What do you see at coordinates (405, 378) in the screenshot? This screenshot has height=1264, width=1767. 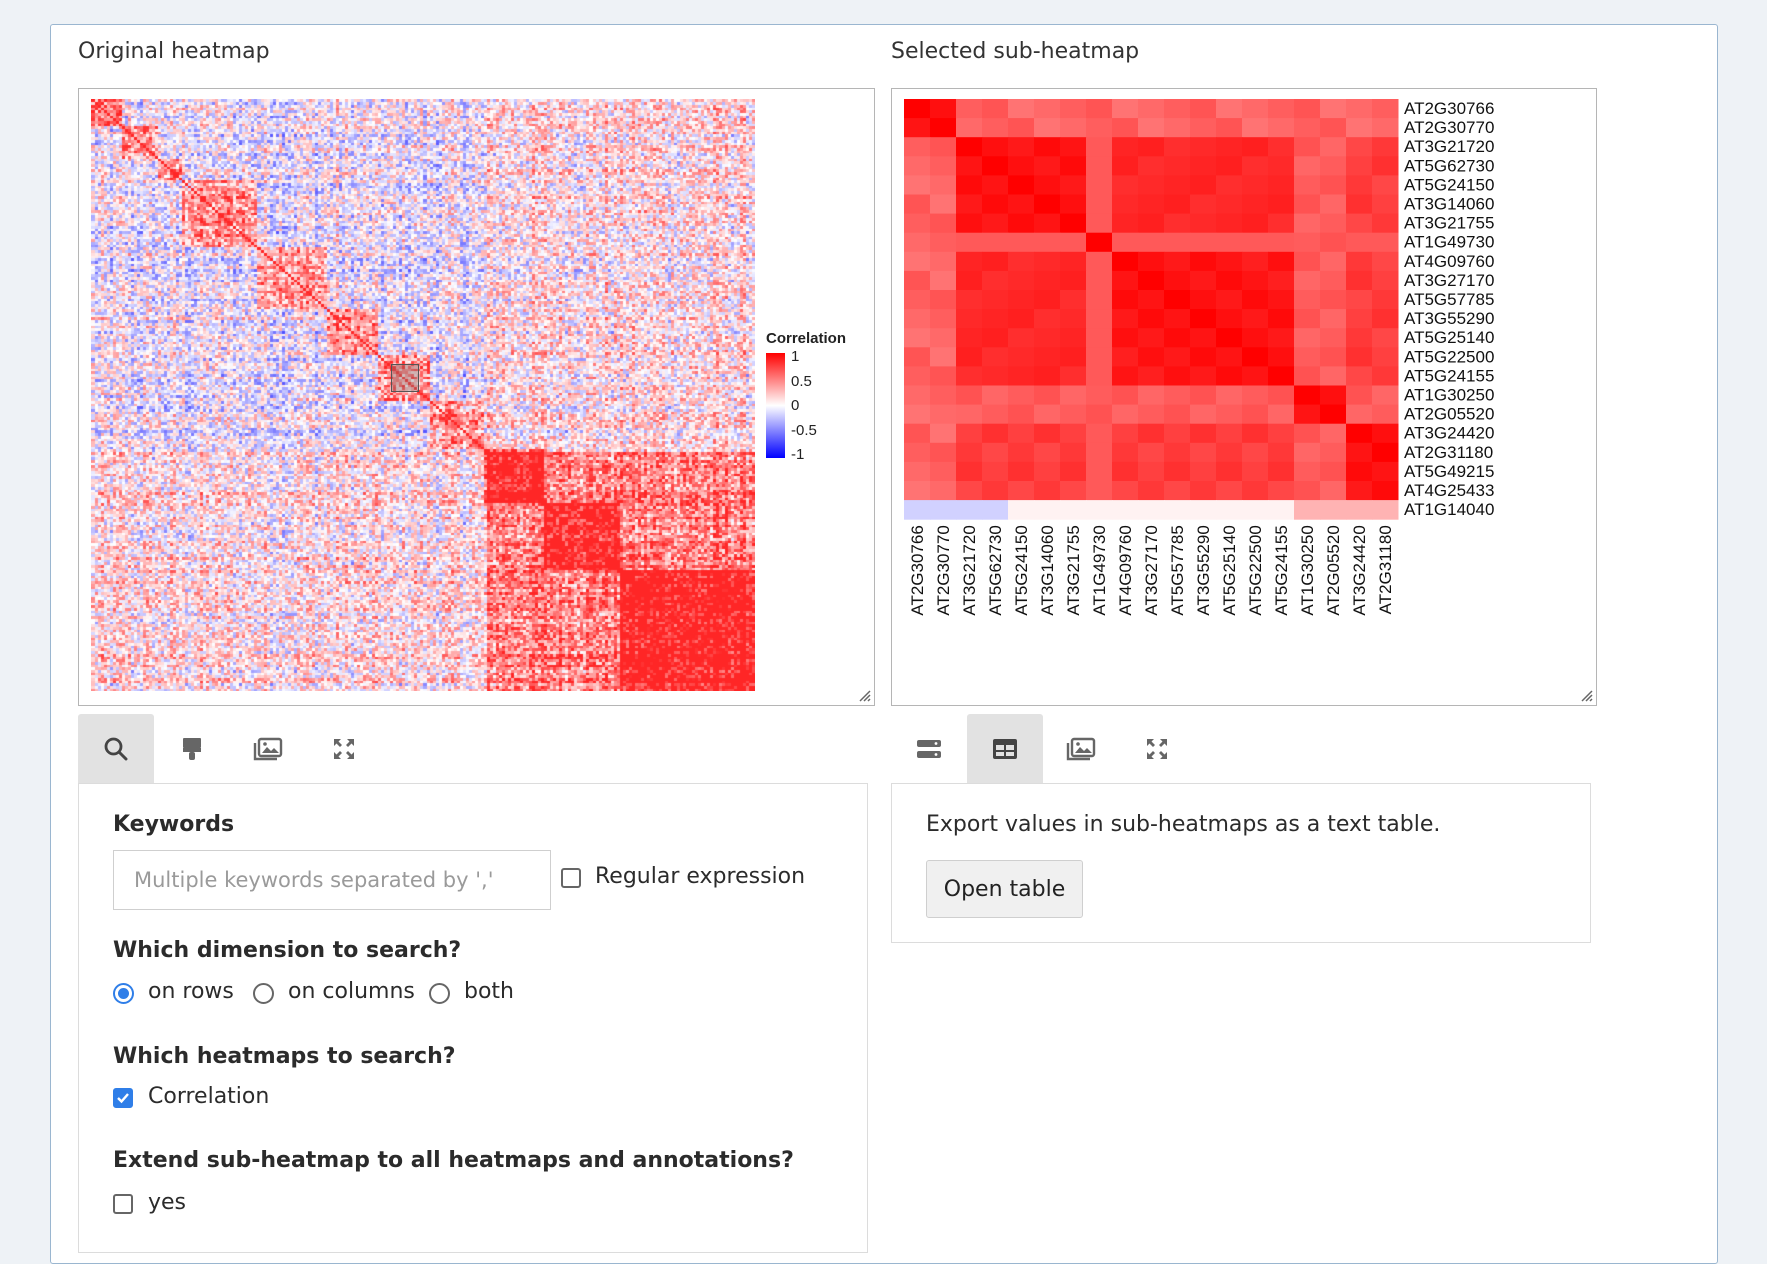 I see `selection-box` at bounding box center [405, 378].